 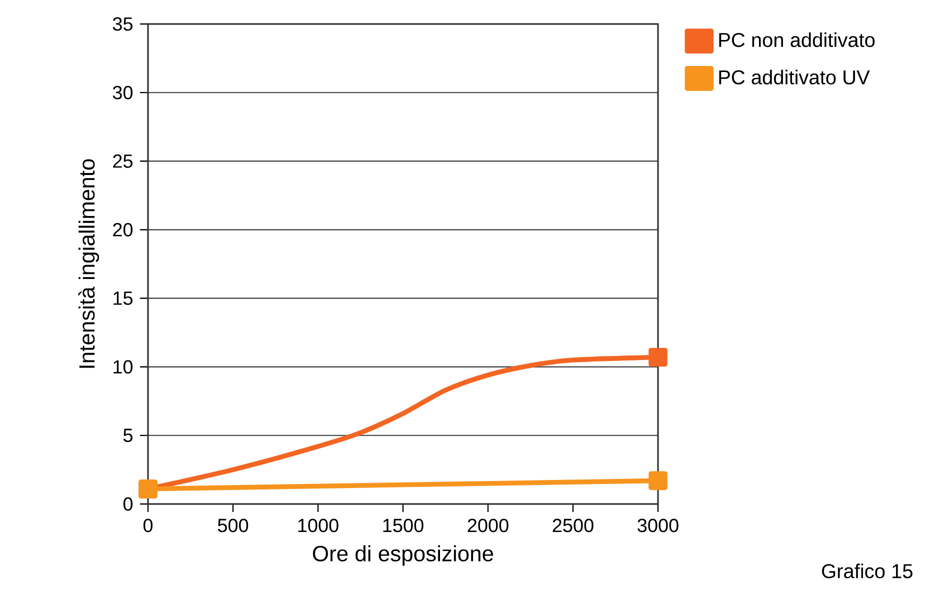 What do you see at coordinates (122, 24) in the screenshot?
I see `y-tick-label: 35` at bounding box center [122, 24].